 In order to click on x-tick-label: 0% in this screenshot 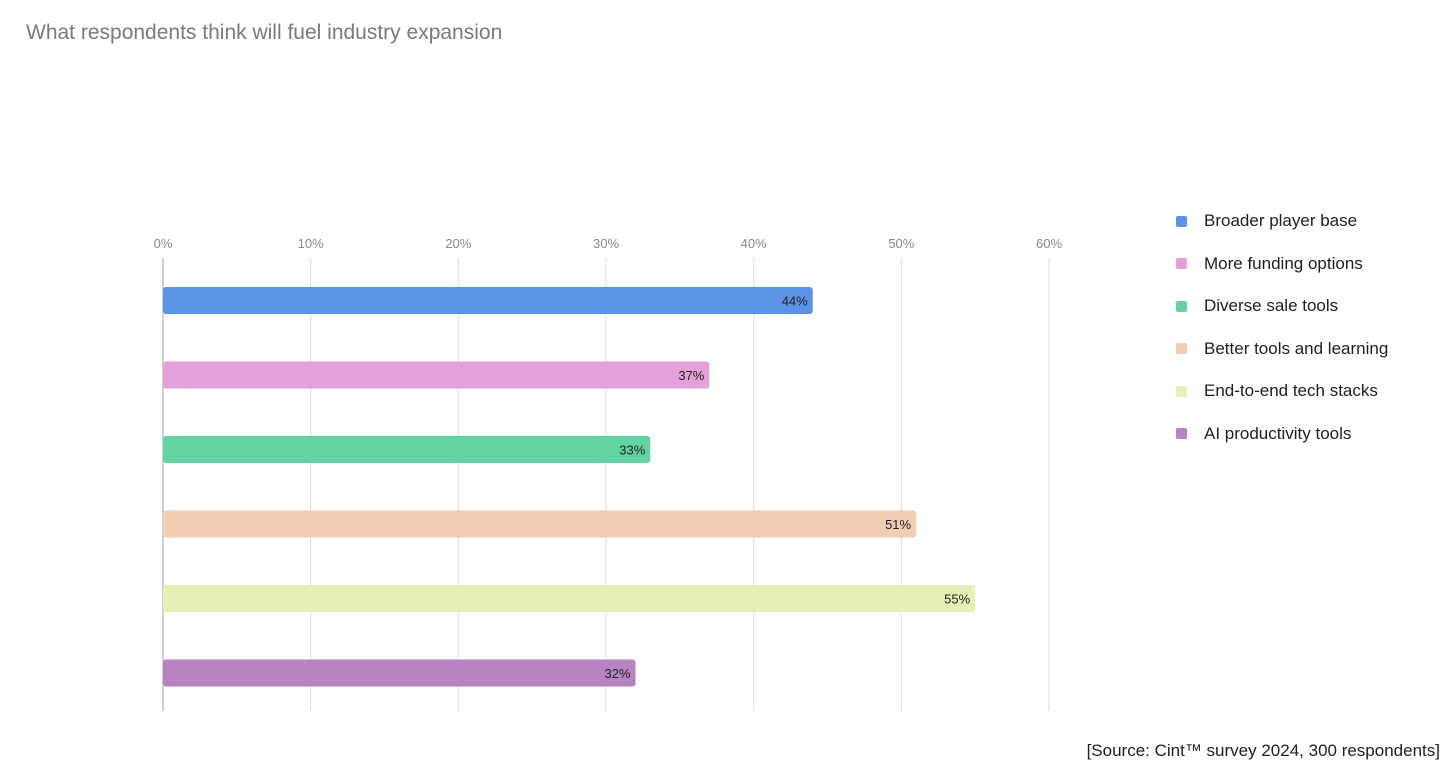, I will do `click(163, 243)`.